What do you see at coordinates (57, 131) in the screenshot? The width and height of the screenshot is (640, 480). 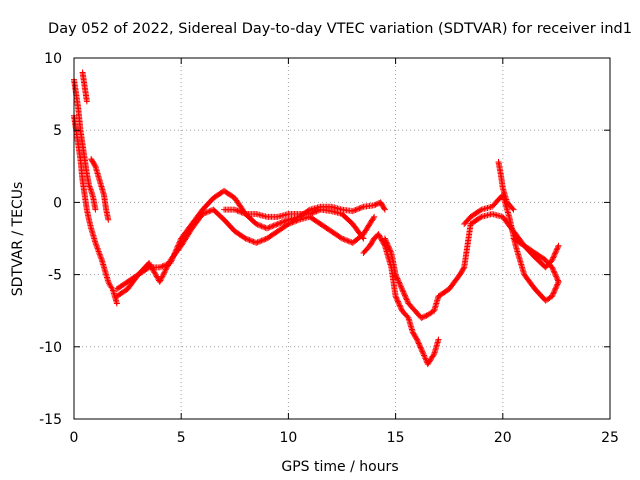 I see `y-tick-label: 5` at bounding box center [57, 131].